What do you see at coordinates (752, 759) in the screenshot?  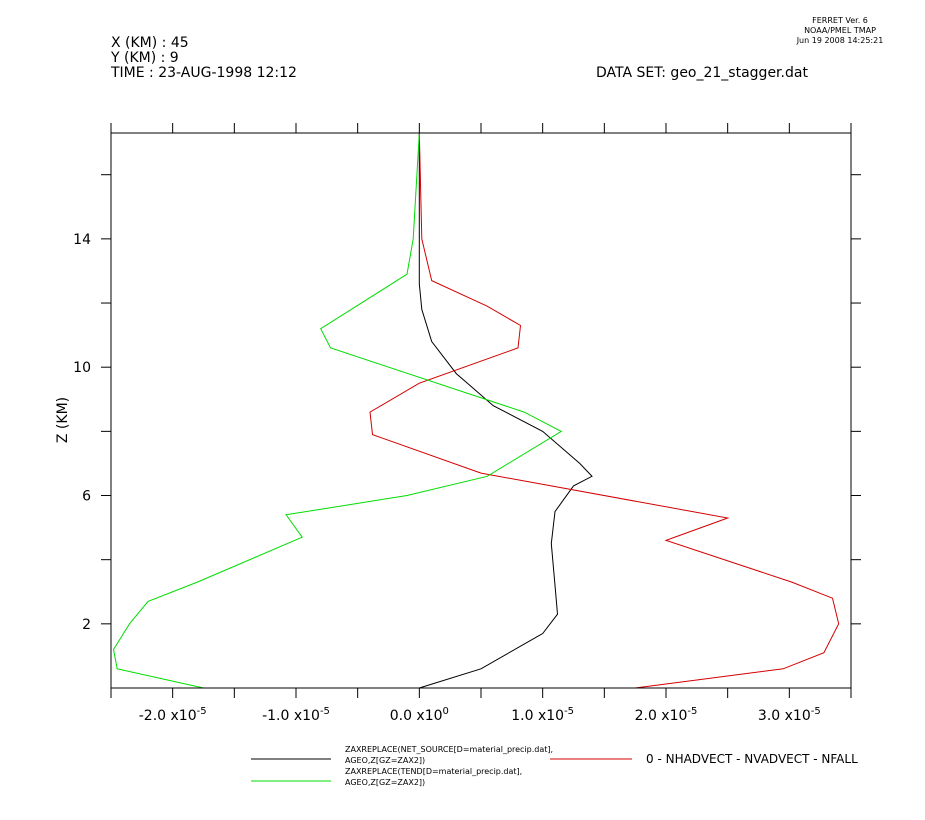 I see `legend-label-2: 0 - NHADVECT - NVADVECT - NFALL` at bounding box center [752, 759].